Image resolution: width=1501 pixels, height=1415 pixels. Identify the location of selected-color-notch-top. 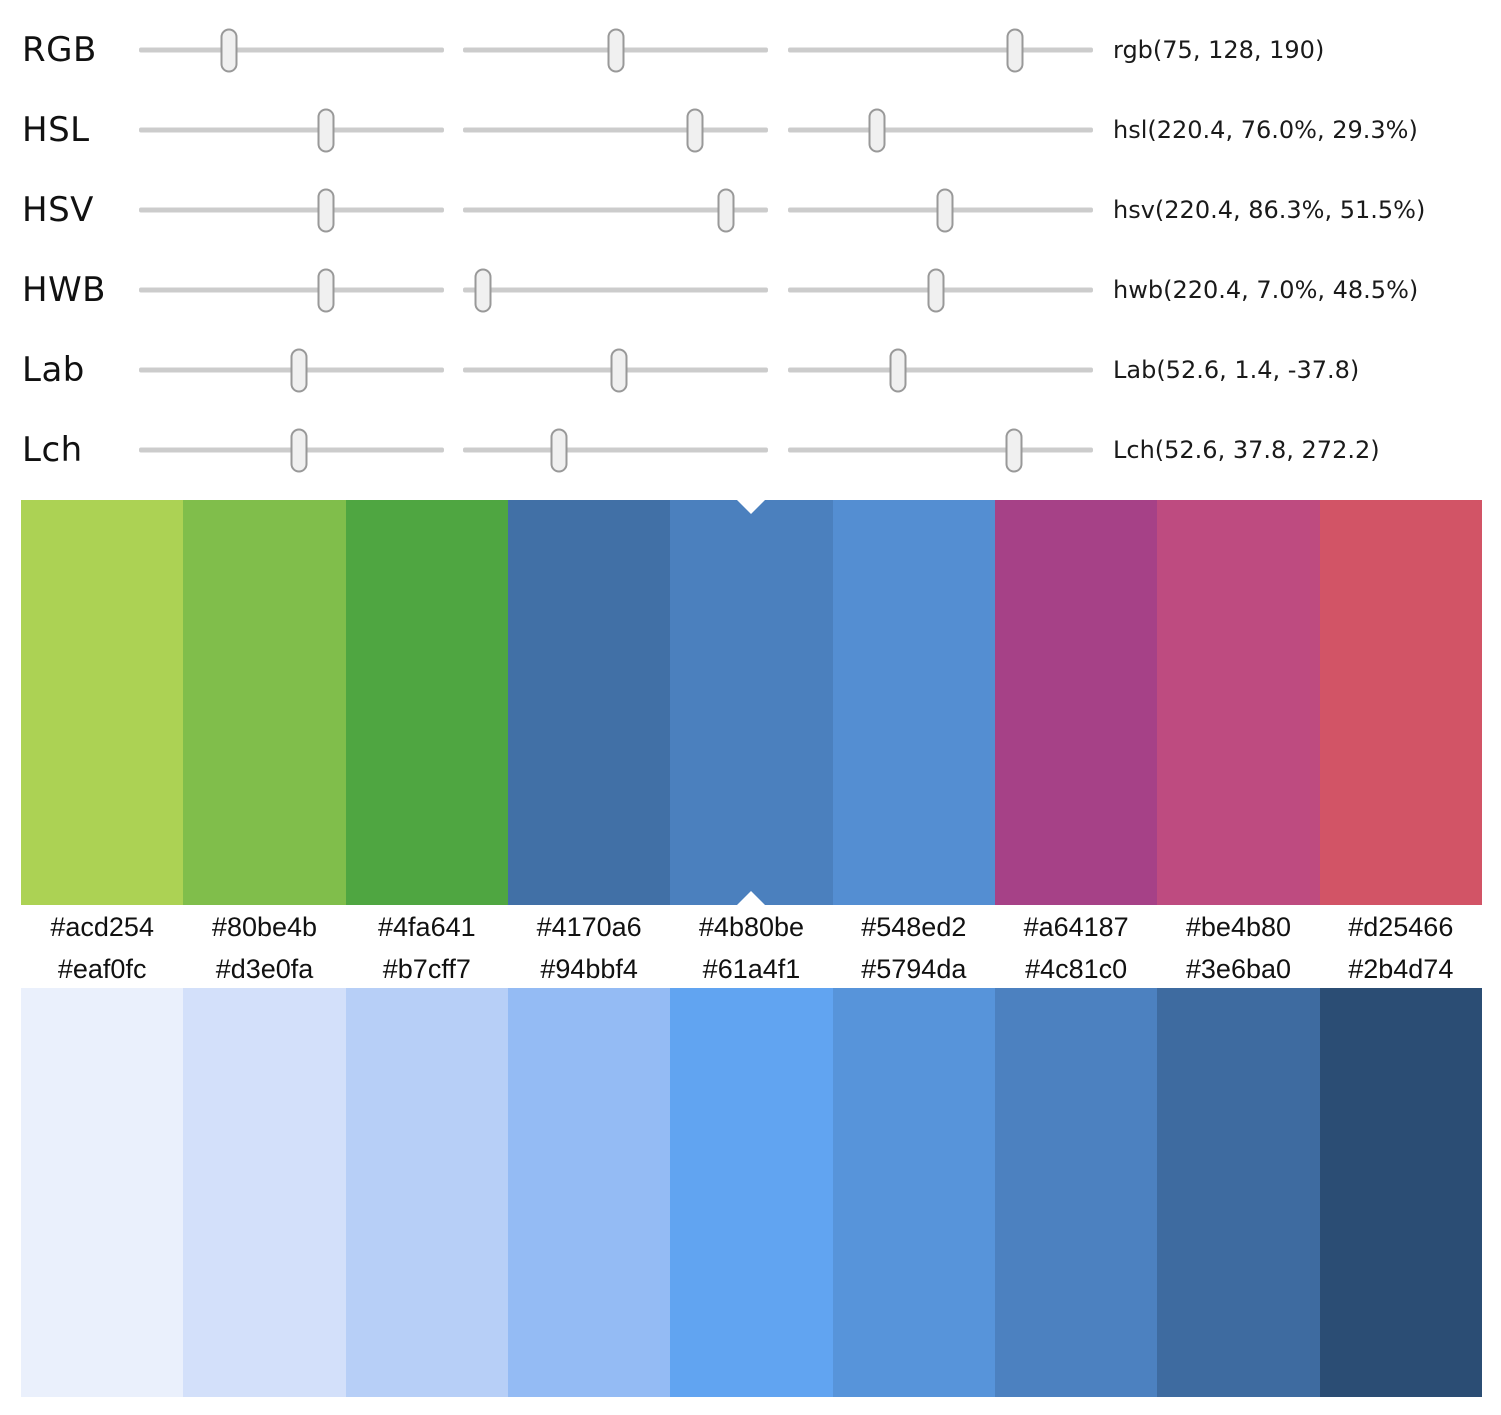
(751, 507).